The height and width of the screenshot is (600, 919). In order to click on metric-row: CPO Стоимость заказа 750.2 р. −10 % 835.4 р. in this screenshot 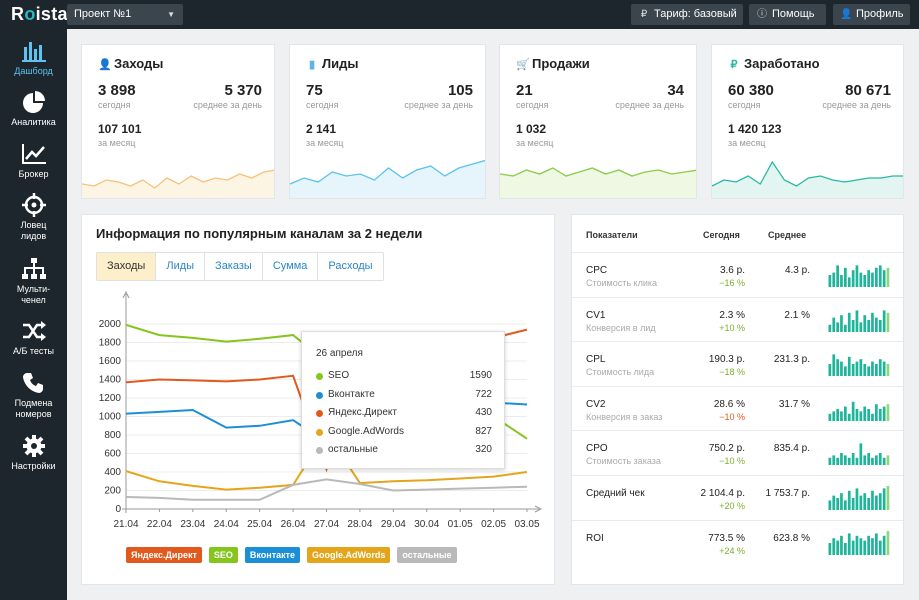, I will do `click(737, 452)`.